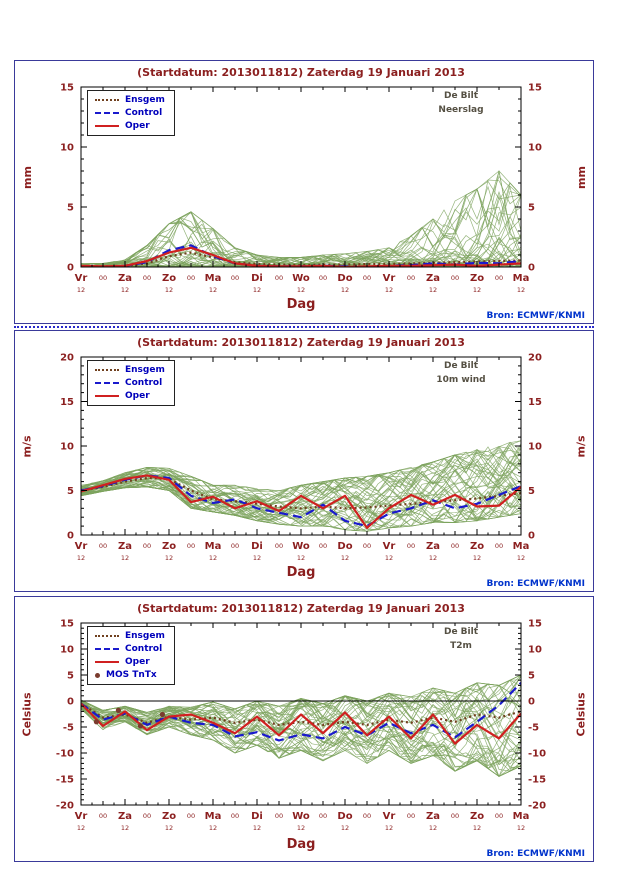 Image resolution: width=640 pixels, height=880 pixels. Describe the element at coordinates (257, 816) in the screenshot. I see `svg-text: Di` at that location.